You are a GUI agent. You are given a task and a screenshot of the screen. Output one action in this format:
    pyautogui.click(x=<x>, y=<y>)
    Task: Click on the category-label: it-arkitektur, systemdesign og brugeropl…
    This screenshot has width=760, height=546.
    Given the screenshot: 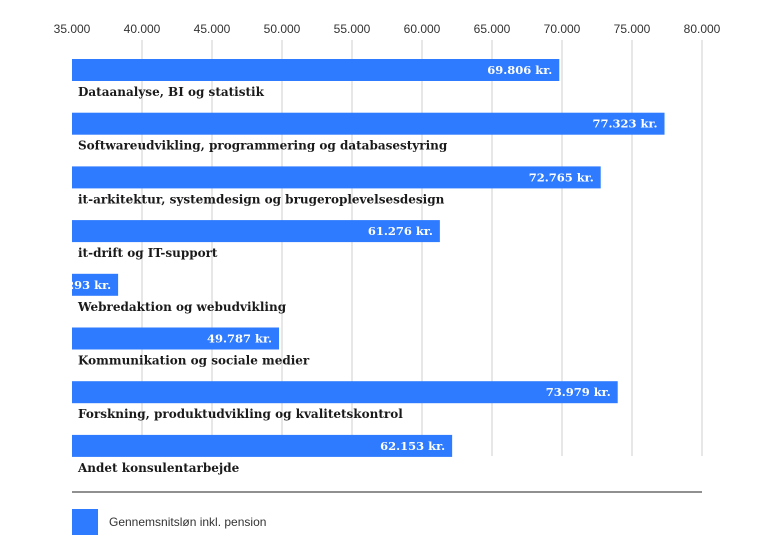 What is the action you would take?
    pyautogui.click(x=261, y=199)
    